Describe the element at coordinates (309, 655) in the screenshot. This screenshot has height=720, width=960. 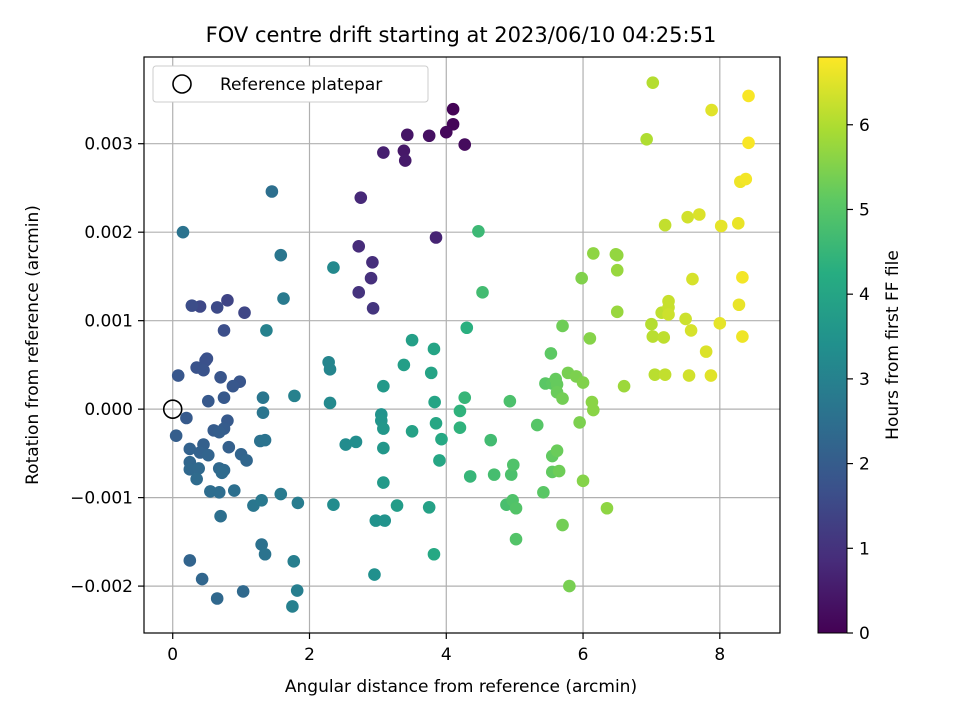
I see `x-tick-label: 2` at that location.